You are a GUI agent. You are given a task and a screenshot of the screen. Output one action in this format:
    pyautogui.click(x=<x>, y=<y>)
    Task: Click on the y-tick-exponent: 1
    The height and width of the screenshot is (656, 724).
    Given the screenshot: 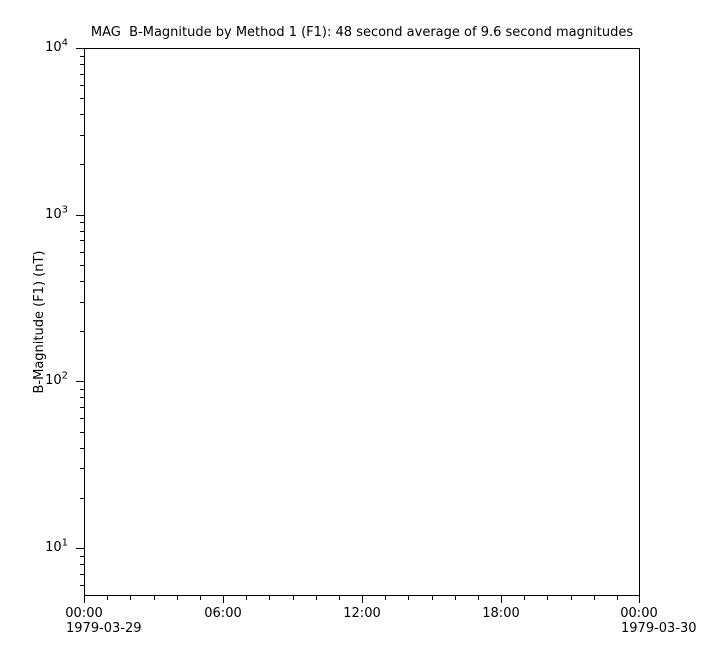 What is the action you would take?
    pyautogui.click(x=64, y=543)
    